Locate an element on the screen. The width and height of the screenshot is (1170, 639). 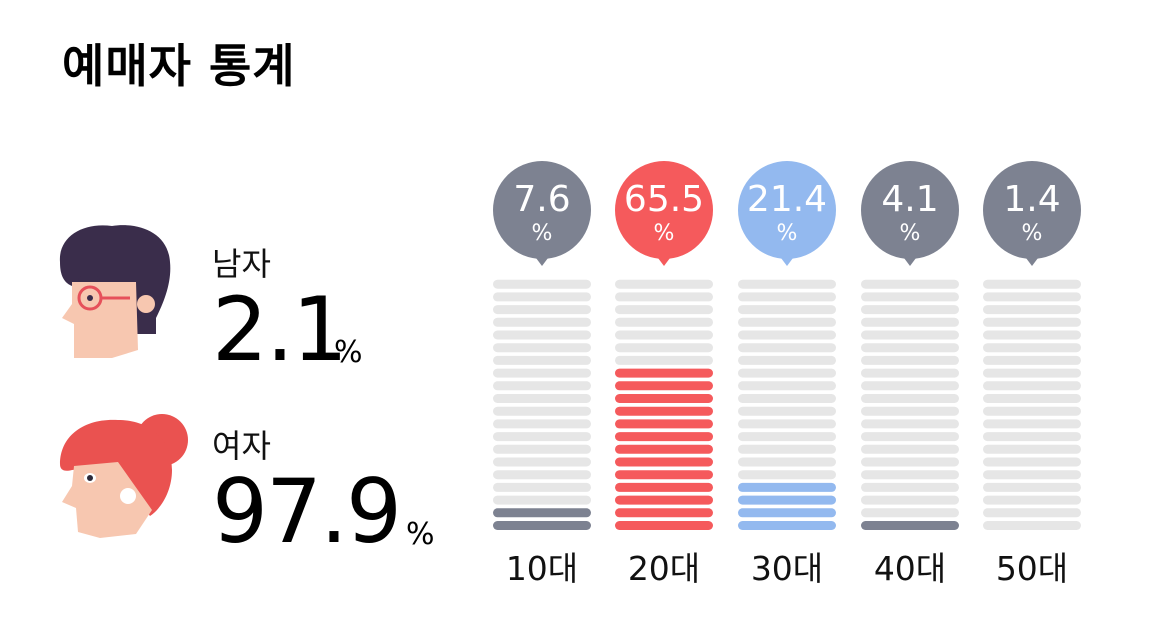
age-column: 4.1% 40대 is located at coordinates (910, 374).